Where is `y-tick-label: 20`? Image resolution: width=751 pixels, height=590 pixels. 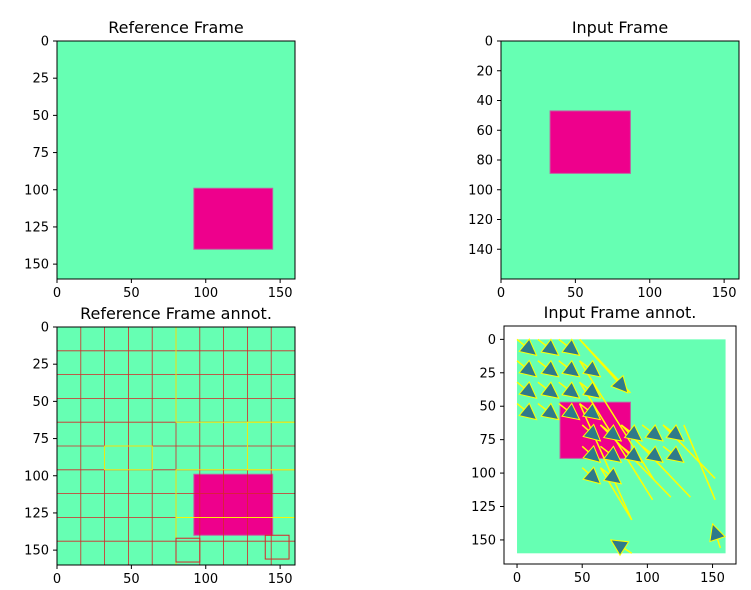
y-tick-label: 20 is located at coordinates (484, 71).